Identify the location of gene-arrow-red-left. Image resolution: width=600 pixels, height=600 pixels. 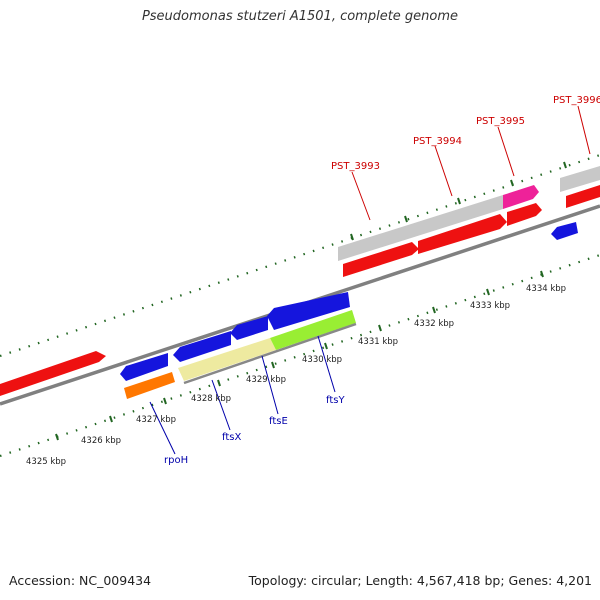
(53, 373).